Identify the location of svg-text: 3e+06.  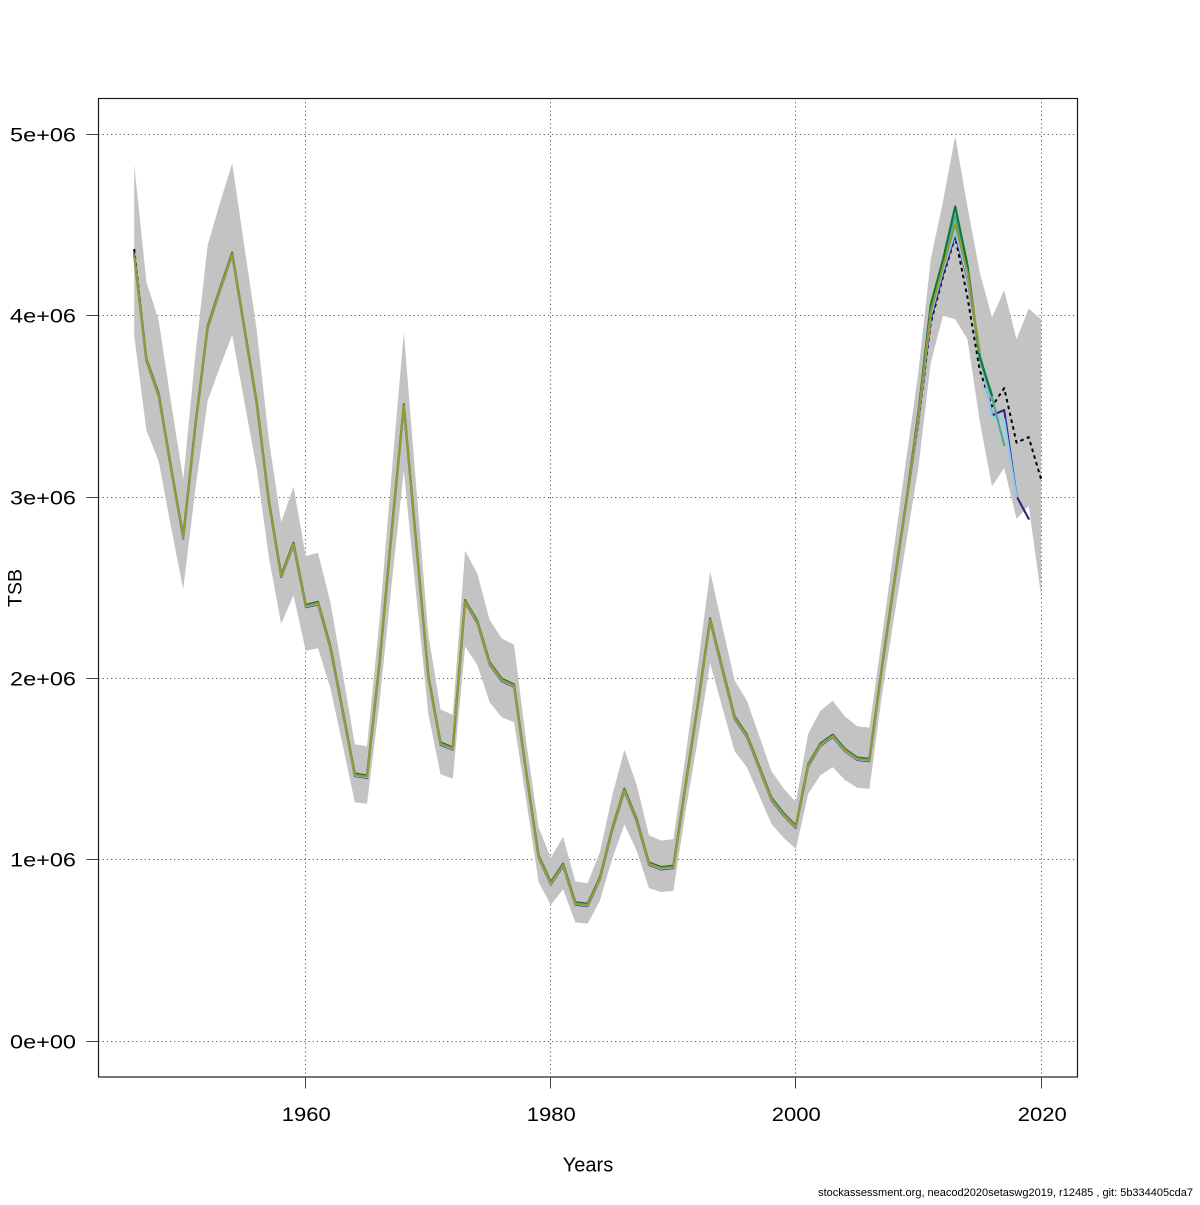
(43, 498).